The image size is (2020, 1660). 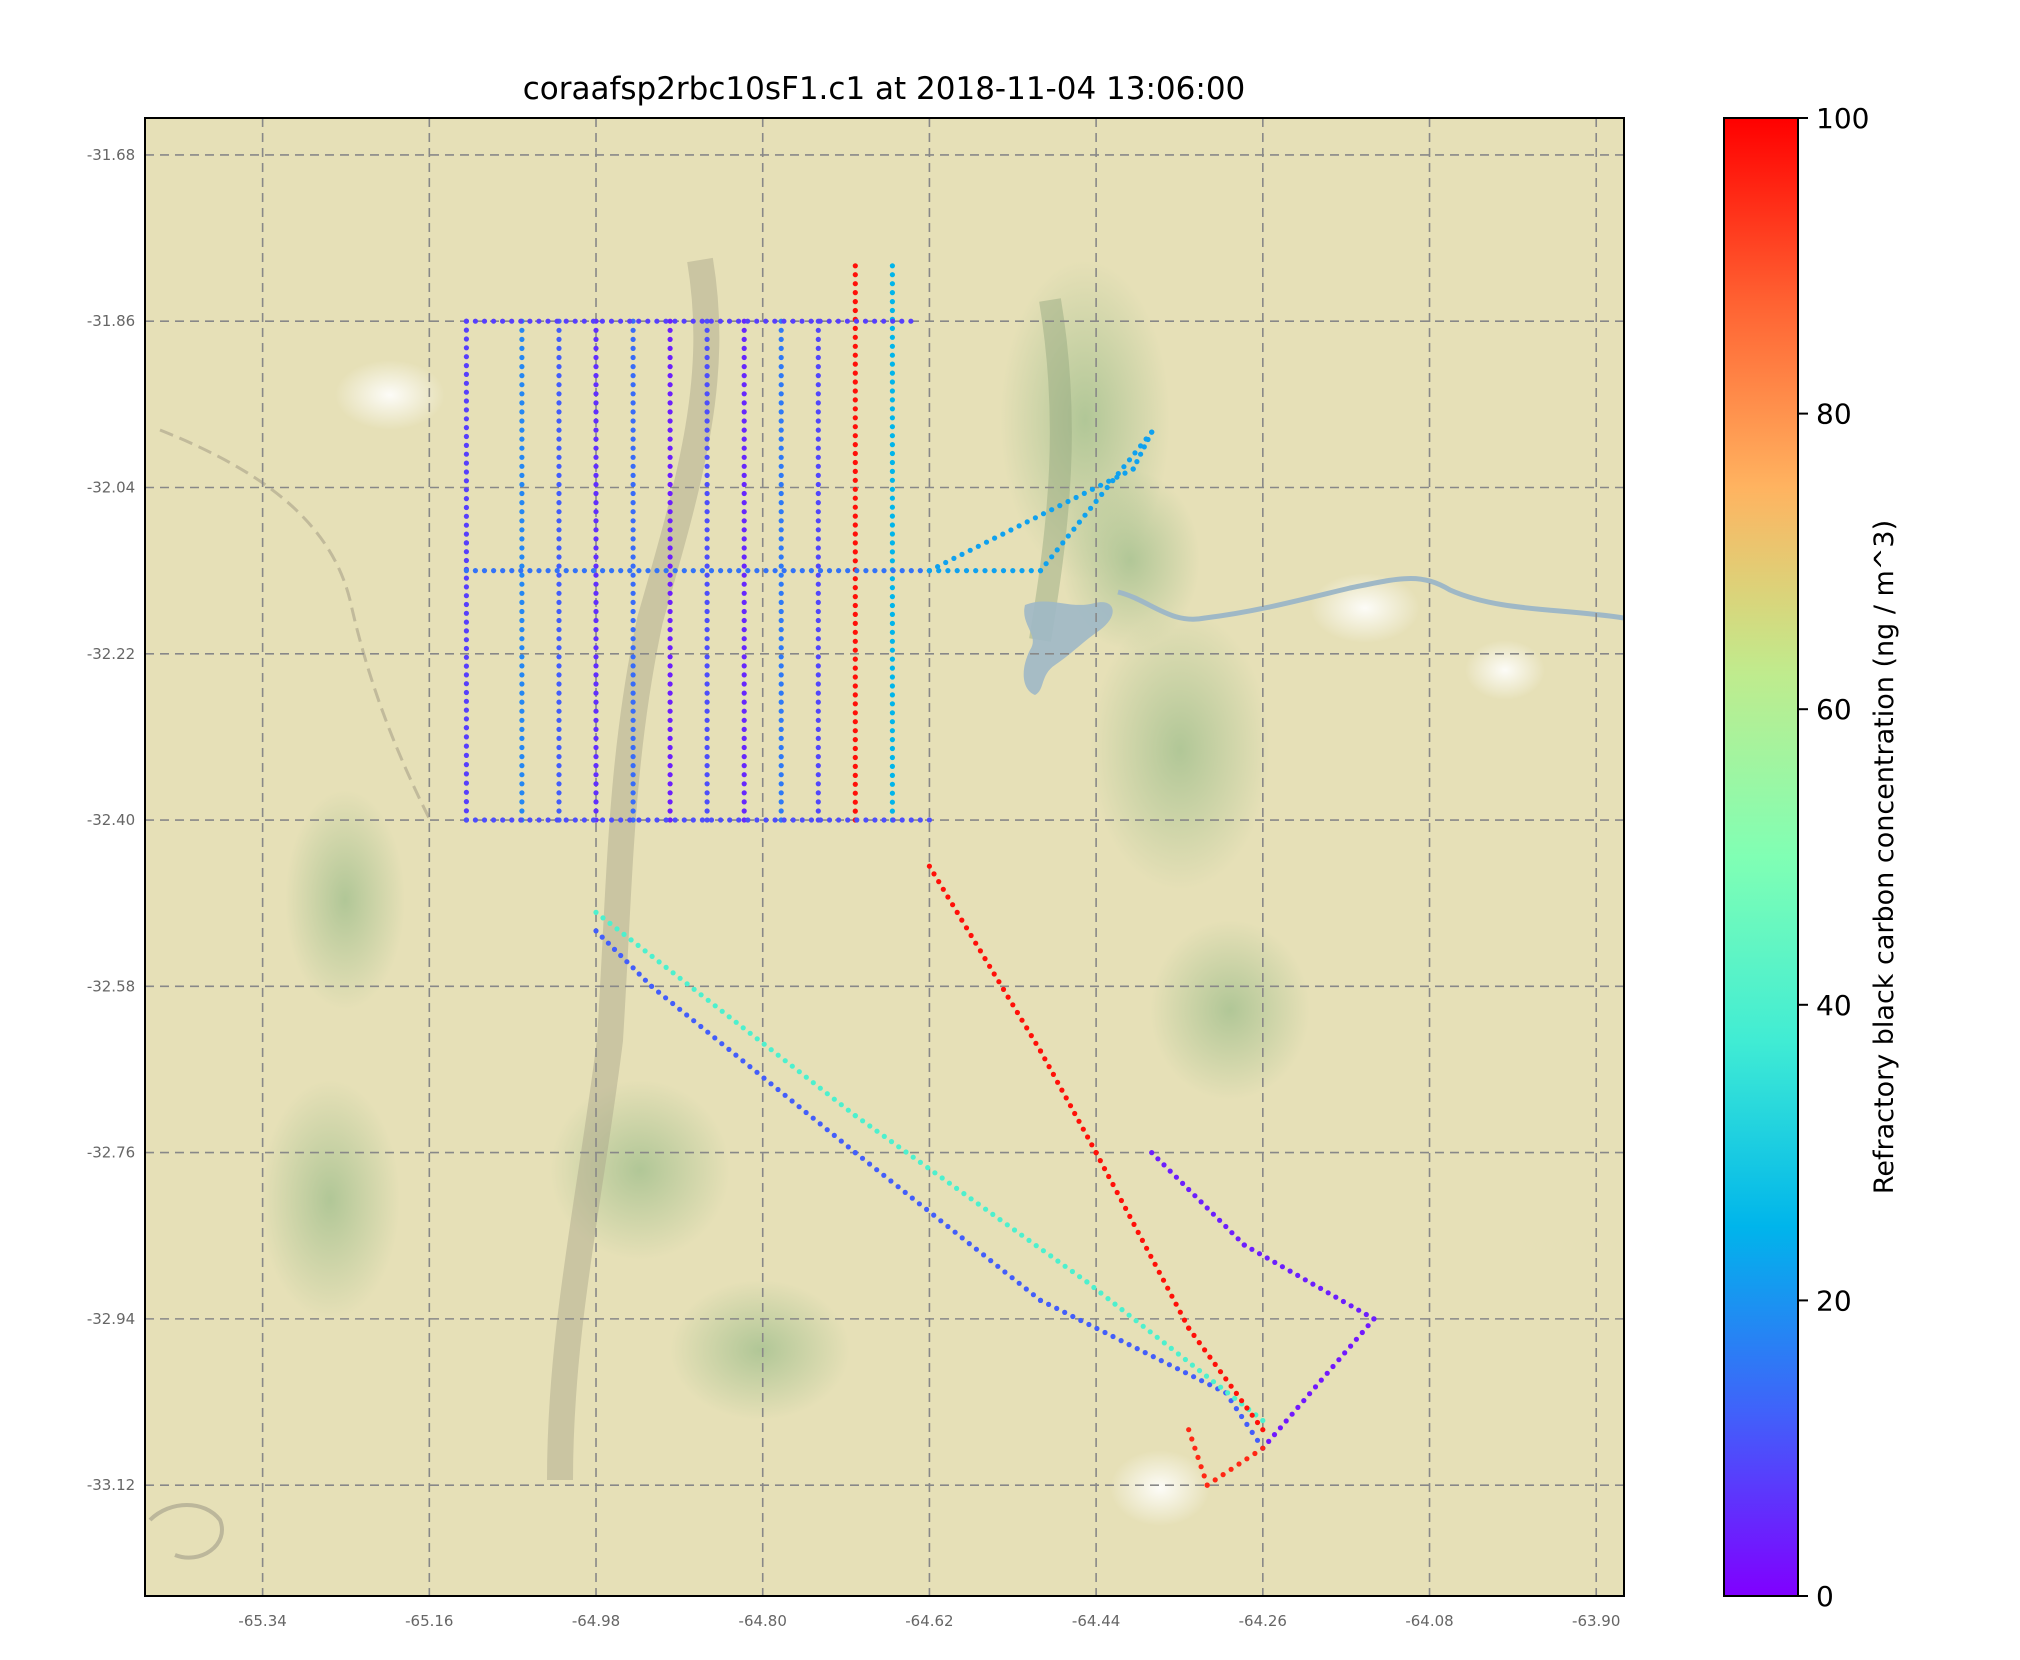 I want to click on y-tick-label: -31.68, so click(x=111, y=155).